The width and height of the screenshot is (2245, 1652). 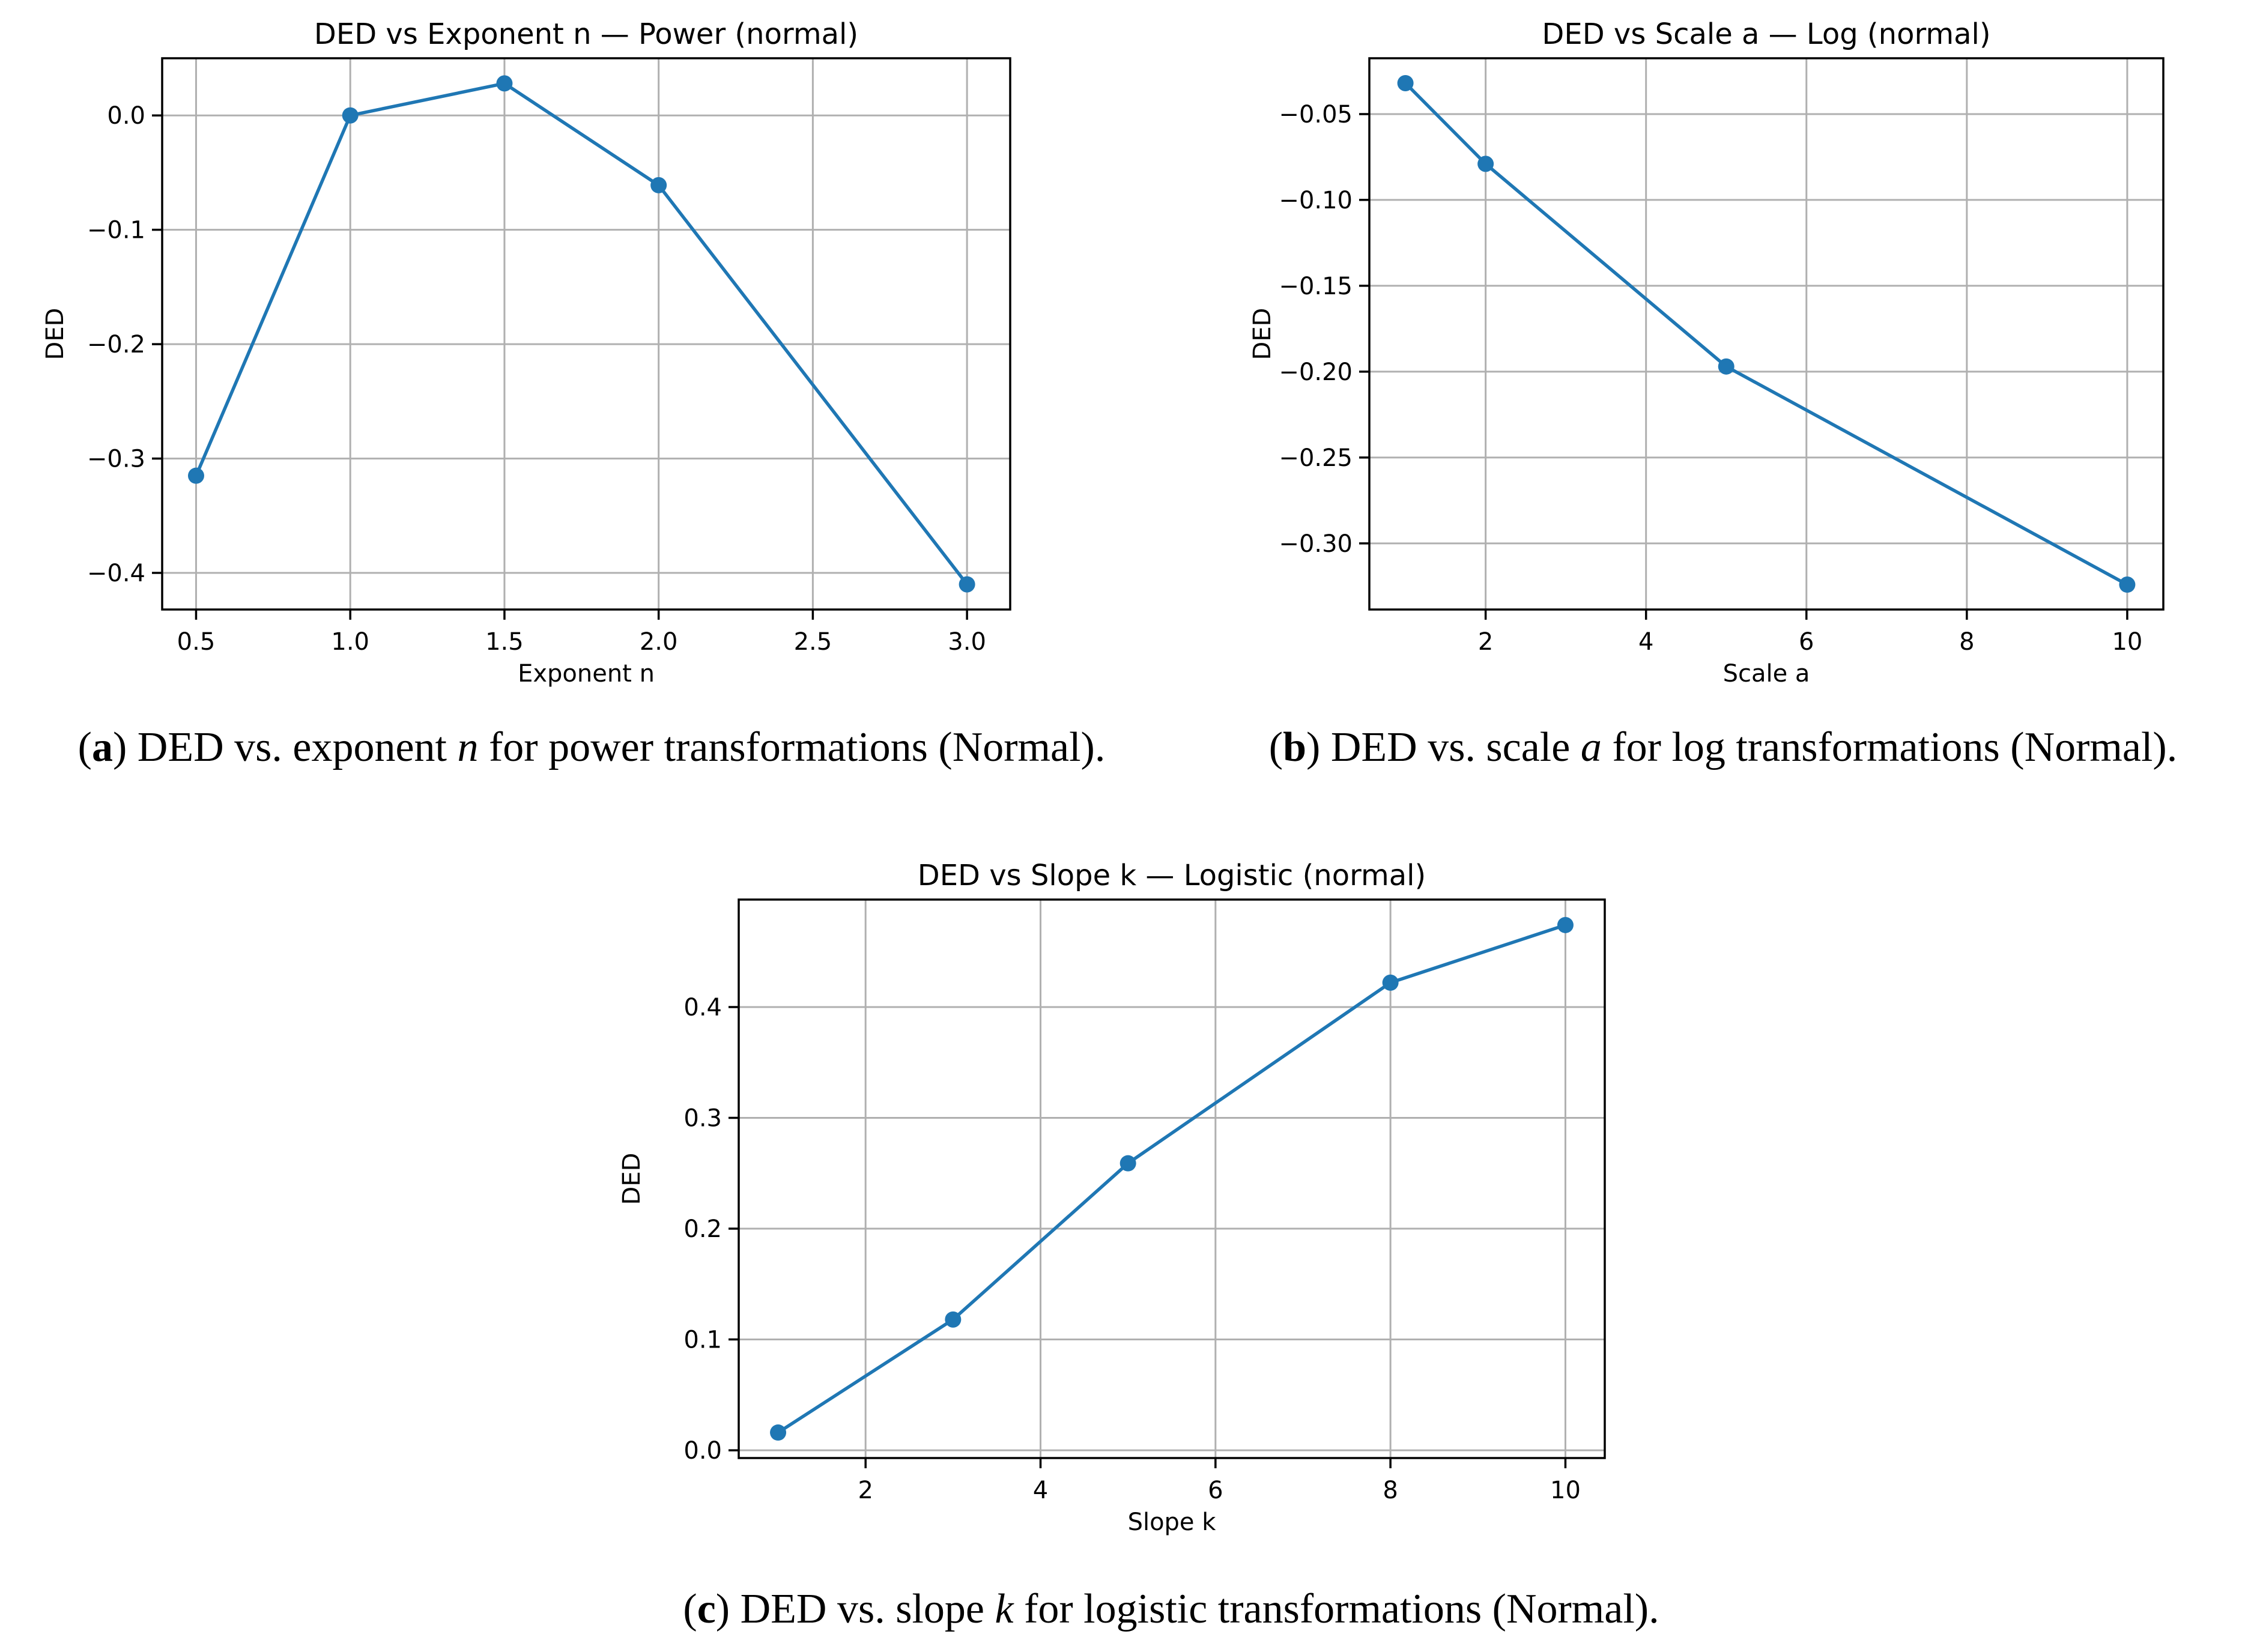 I want to click on x-tick-label: 1.5, so click(x=504, y=642).